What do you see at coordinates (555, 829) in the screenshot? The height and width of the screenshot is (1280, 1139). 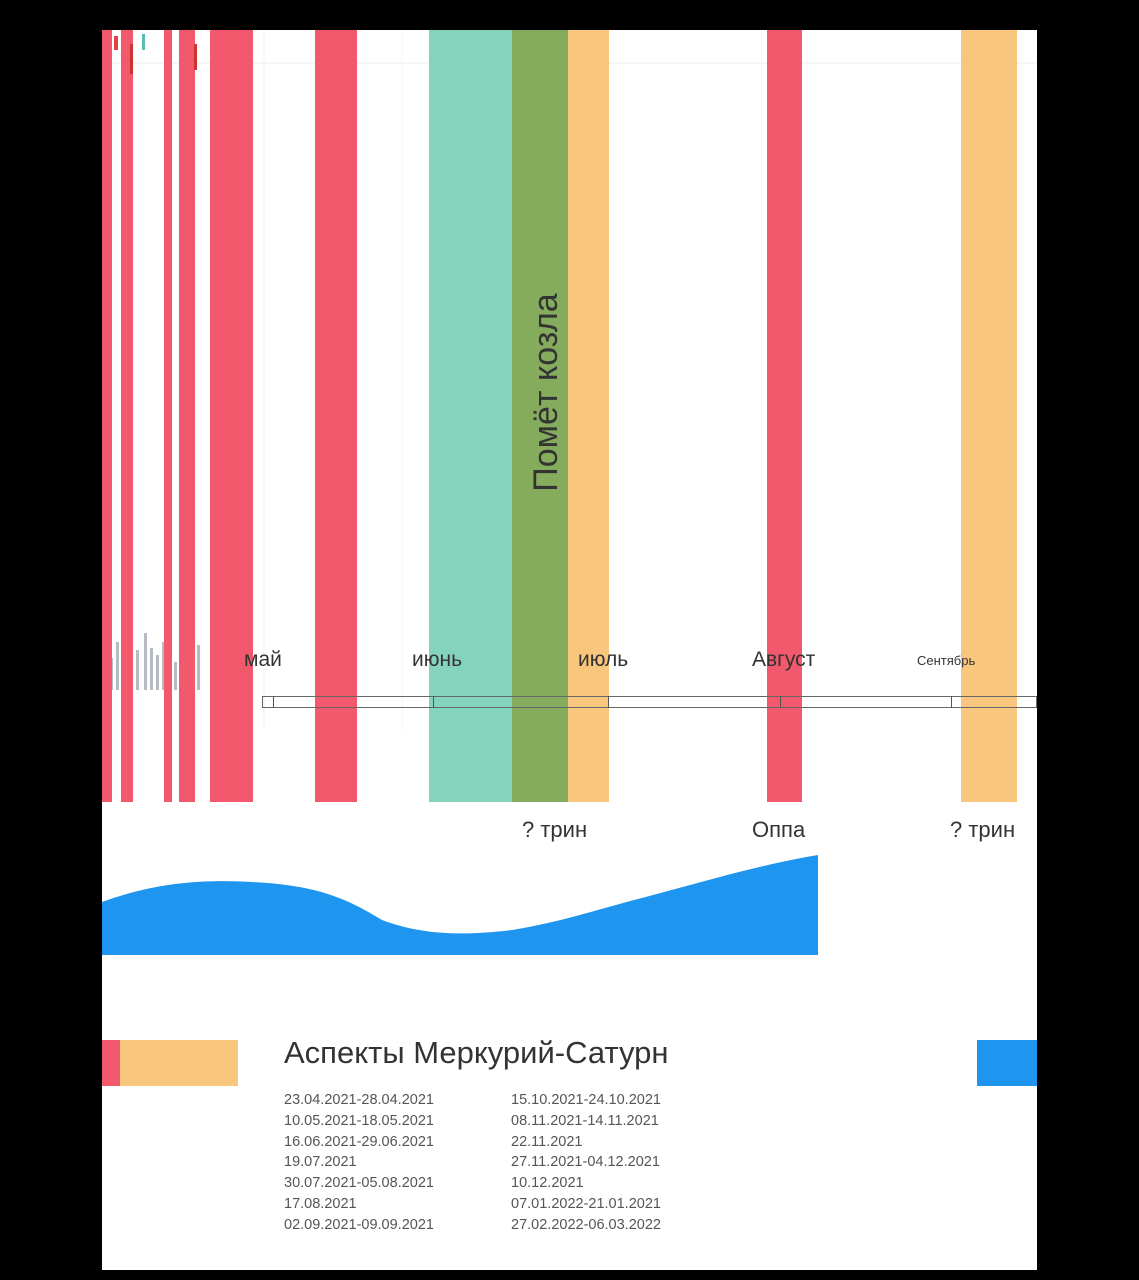 I see `annotation-trine-1: ? трин` at bounding box center [555, 829].